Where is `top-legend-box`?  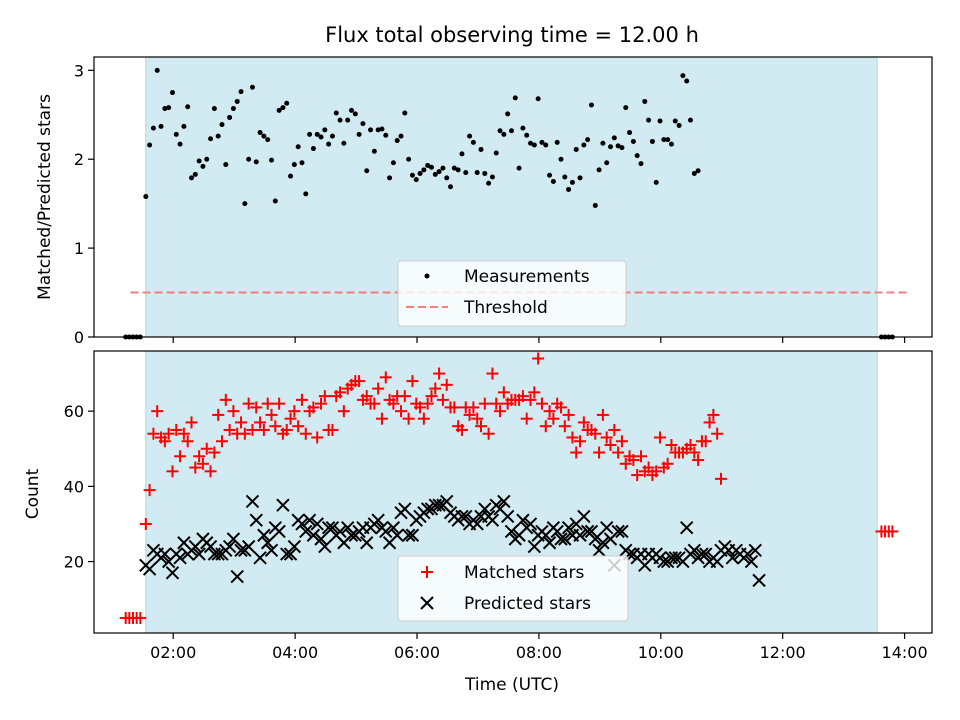
top-legend-box is located at coordinates (512, 293).